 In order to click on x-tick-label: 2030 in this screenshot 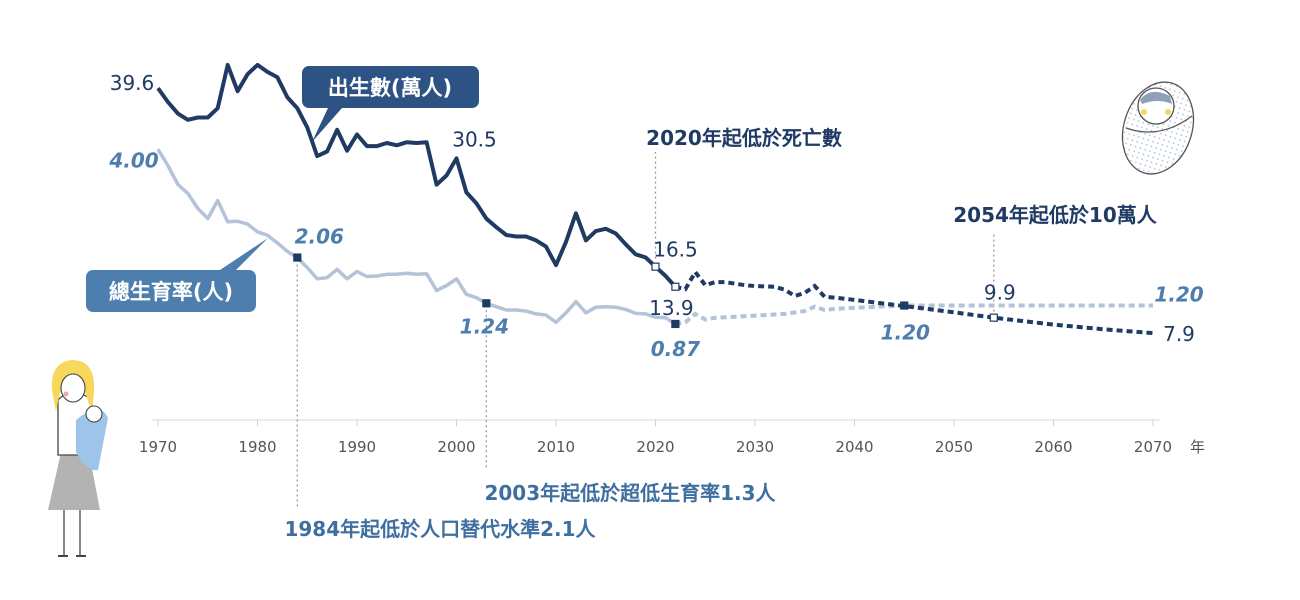, I will do `click(755, 447)`.